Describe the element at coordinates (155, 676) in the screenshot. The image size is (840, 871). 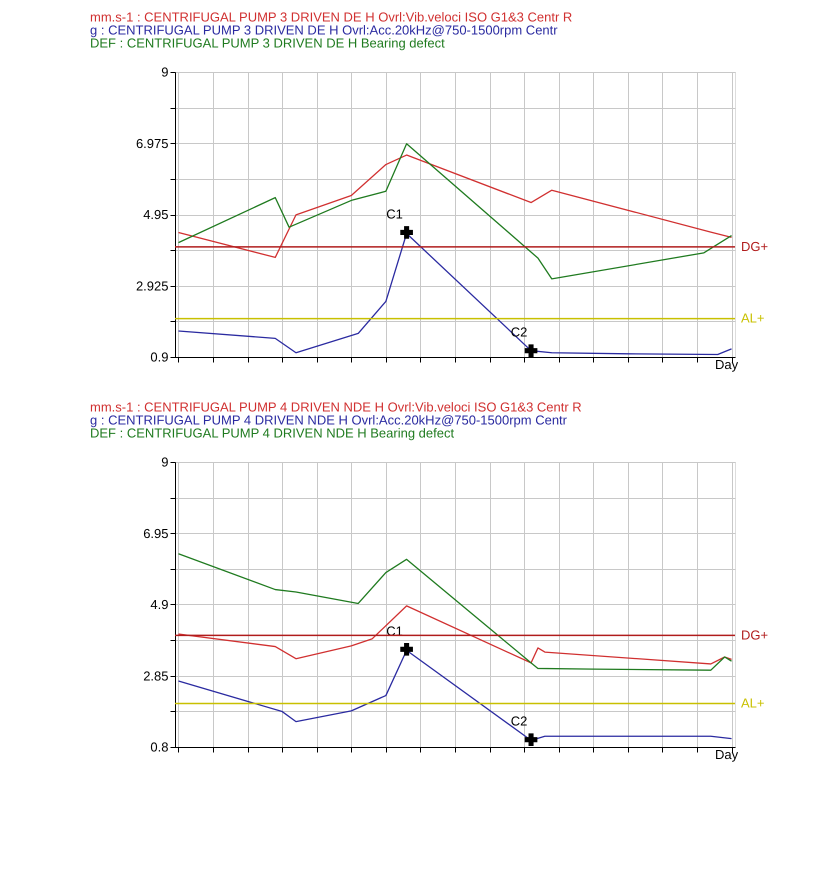
I see `y-tick-label: 2.85` at that location.